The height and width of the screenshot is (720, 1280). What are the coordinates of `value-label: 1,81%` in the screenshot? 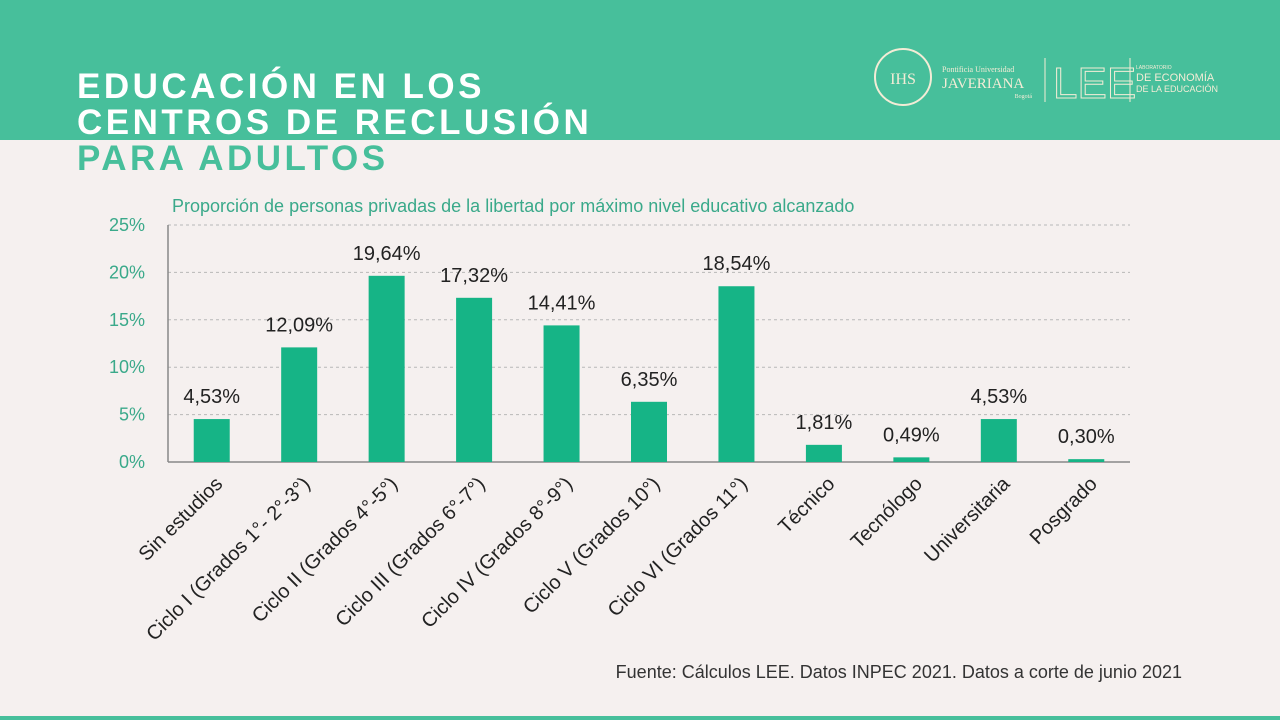 It's located at (824, 423).